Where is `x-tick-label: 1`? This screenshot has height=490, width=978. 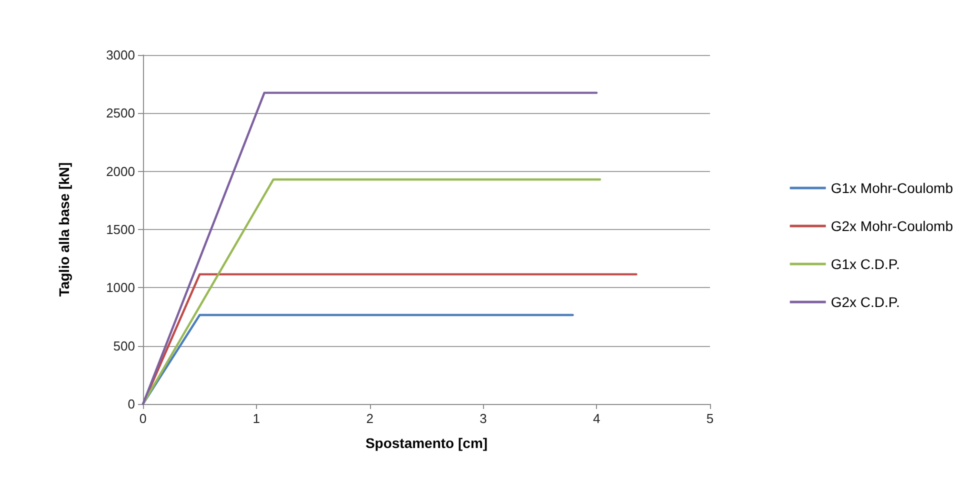 x-tick-label: 1 is located at coordinates (256, 418).